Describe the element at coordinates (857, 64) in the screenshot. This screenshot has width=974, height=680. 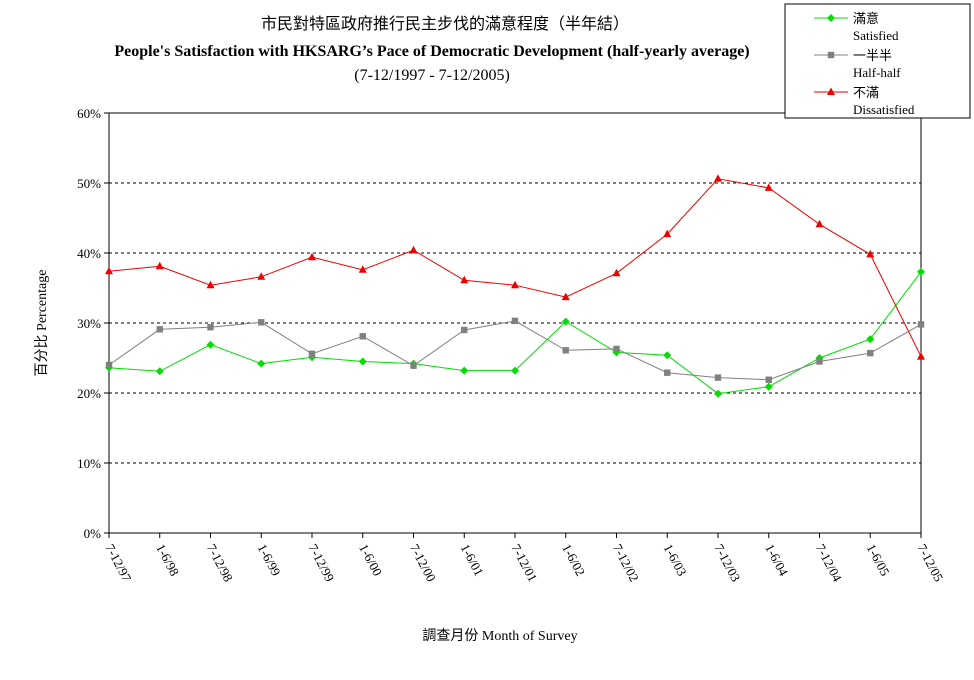
I see `legend-entry-half-half: 一半半 Half-half` at that location.